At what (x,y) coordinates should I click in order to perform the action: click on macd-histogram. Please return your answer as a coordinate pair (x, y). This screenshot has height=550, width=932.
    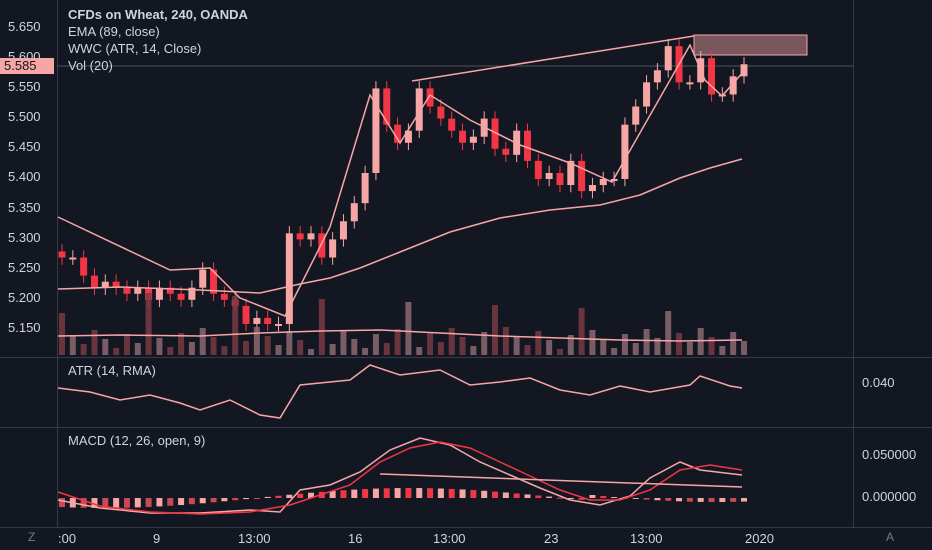
    Looking at the image, I should click on (403, 498).